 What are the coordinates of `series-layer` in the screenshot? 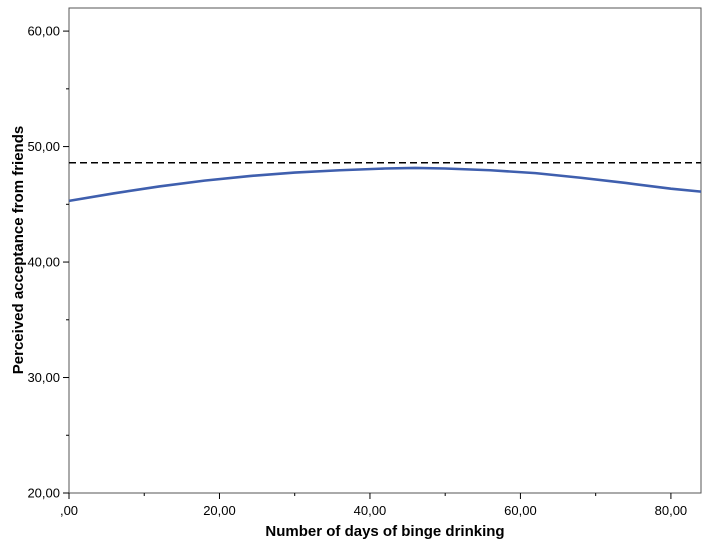 It's located at (385, 182).